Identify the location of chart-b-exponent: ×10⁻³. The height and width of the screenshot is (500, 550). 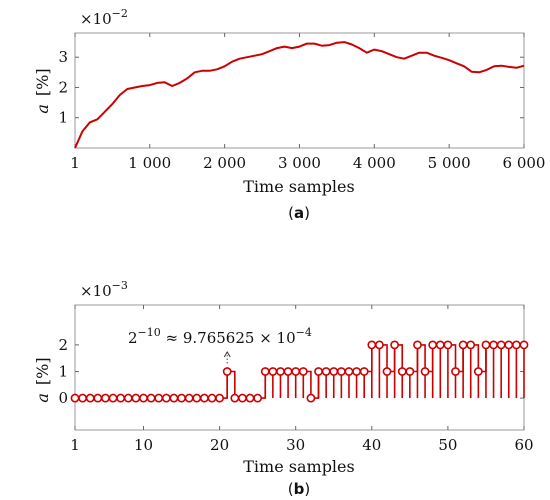
(104, 289).